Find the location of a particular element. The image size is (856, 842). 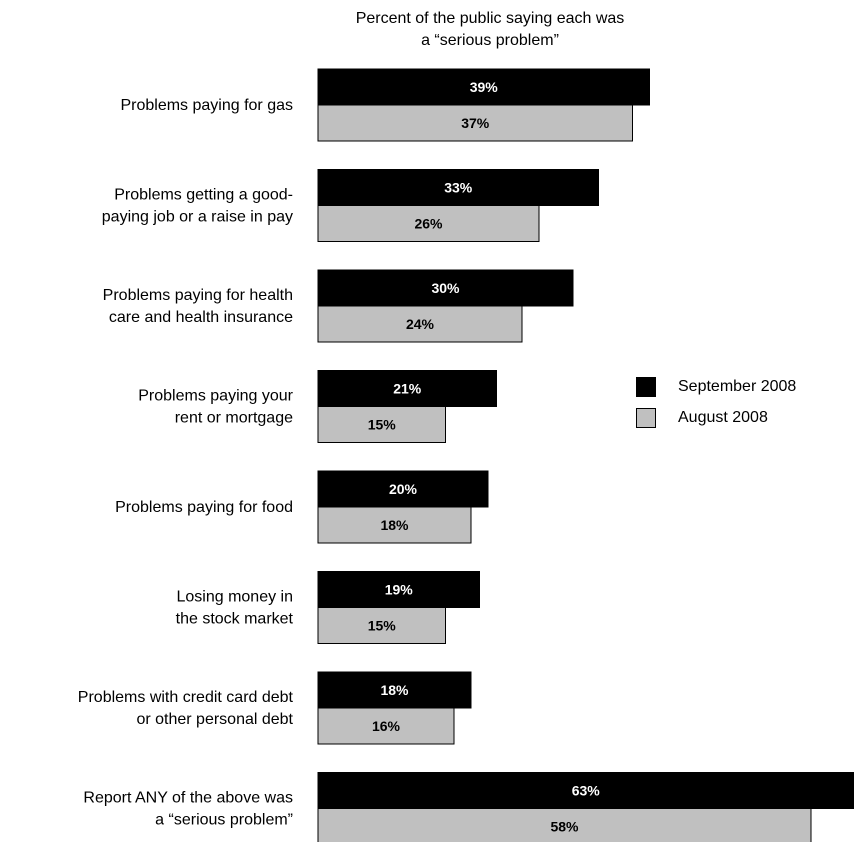

legend-swatch-august is located at coordinates (646, 418).